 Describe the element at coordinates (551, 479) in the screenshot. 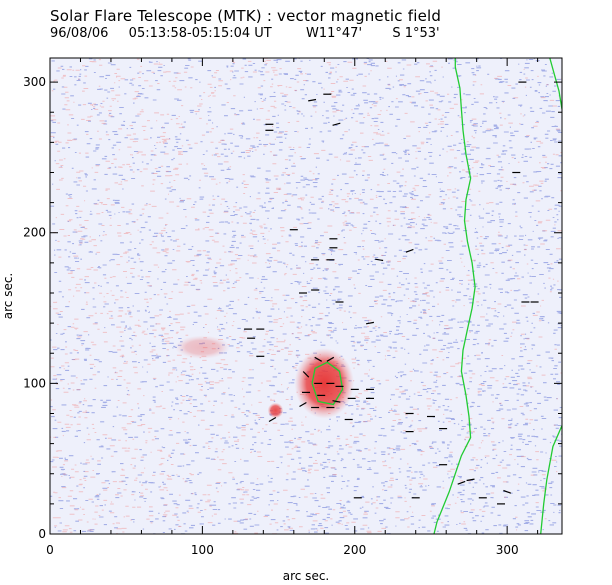

I see `neutral-line-right` at that location.